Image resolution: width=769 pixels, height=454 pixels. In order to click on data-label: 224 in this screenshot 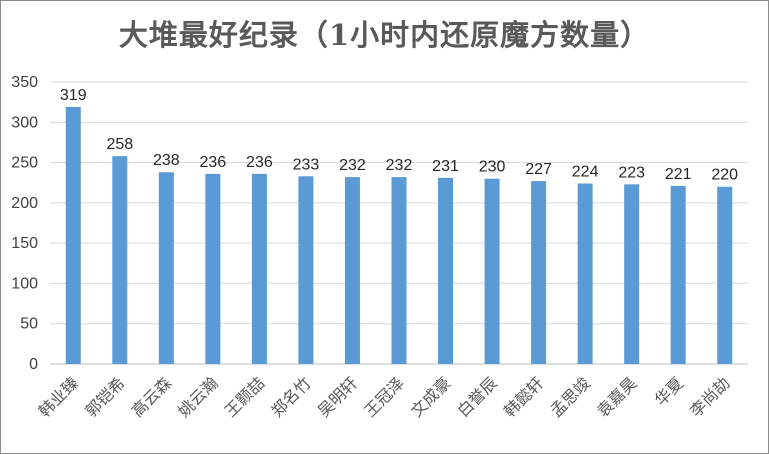, I will do `click(585, 172)`.